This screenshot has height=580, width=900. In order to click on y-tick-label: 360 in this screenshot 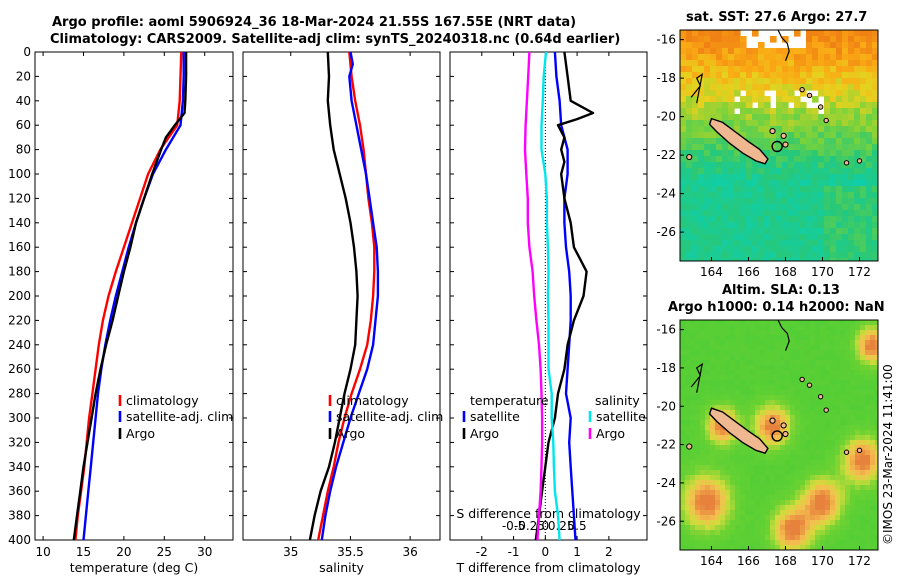, I will do `click(19, 491)`.